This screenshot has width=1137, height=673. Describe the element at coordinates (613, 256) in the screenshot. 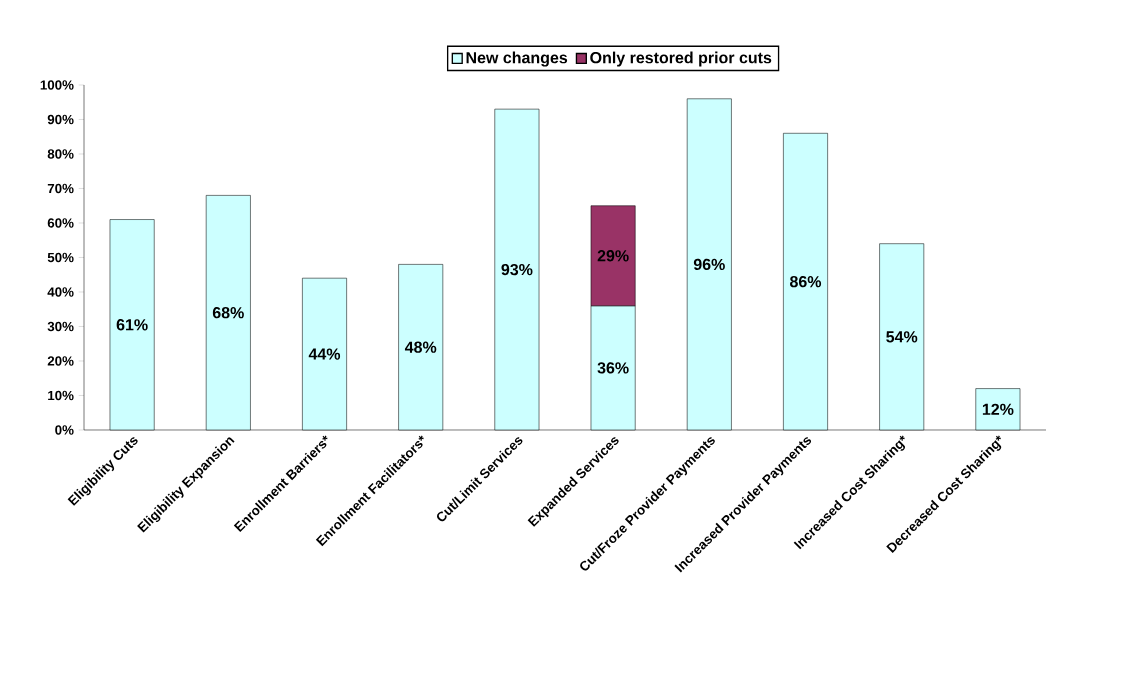

I see `data-label: 29%` at that location.